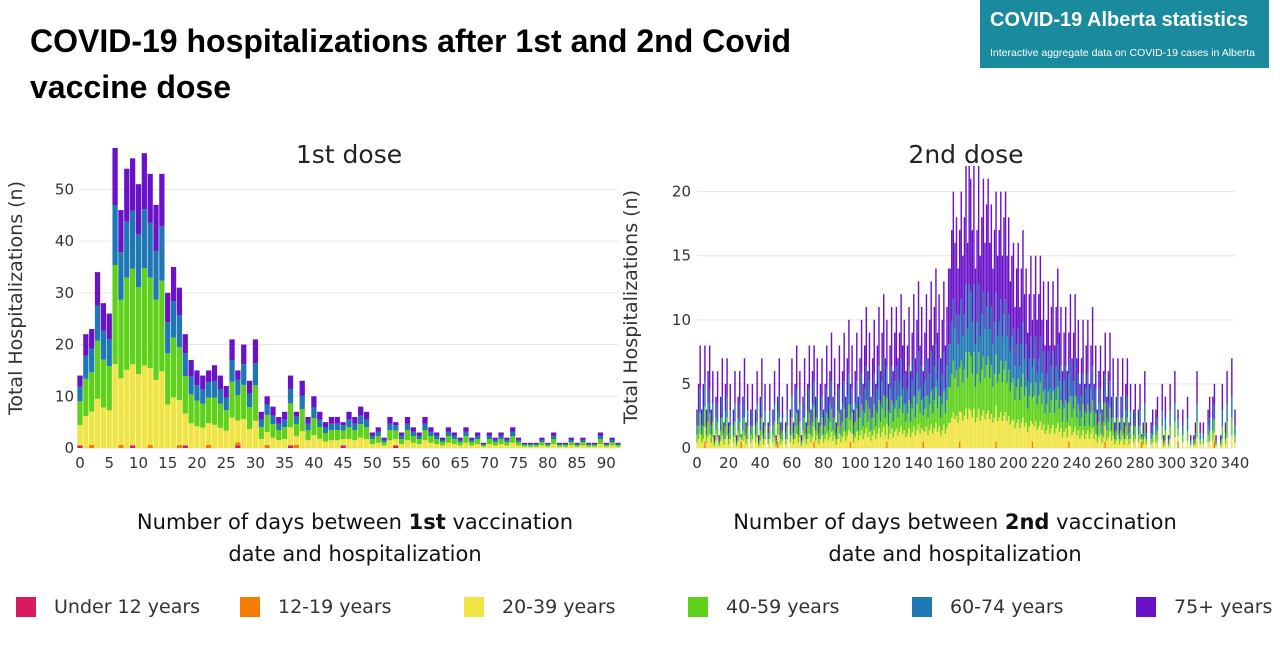 Image resolution: width=1280 pixels, height=663 pixels. What do you see at coordinates (1204, 607) in the screenshot?
I see `legend-item: 75+ years` at bounding box center [1204, 607].